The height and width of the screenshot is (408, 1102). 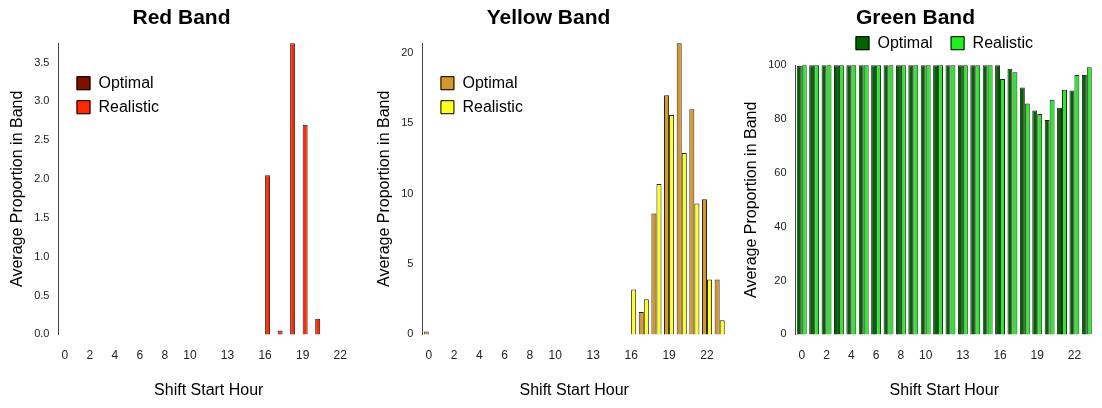 I want to click on y-tick-label: 1.5, so click(x=42, y=216).